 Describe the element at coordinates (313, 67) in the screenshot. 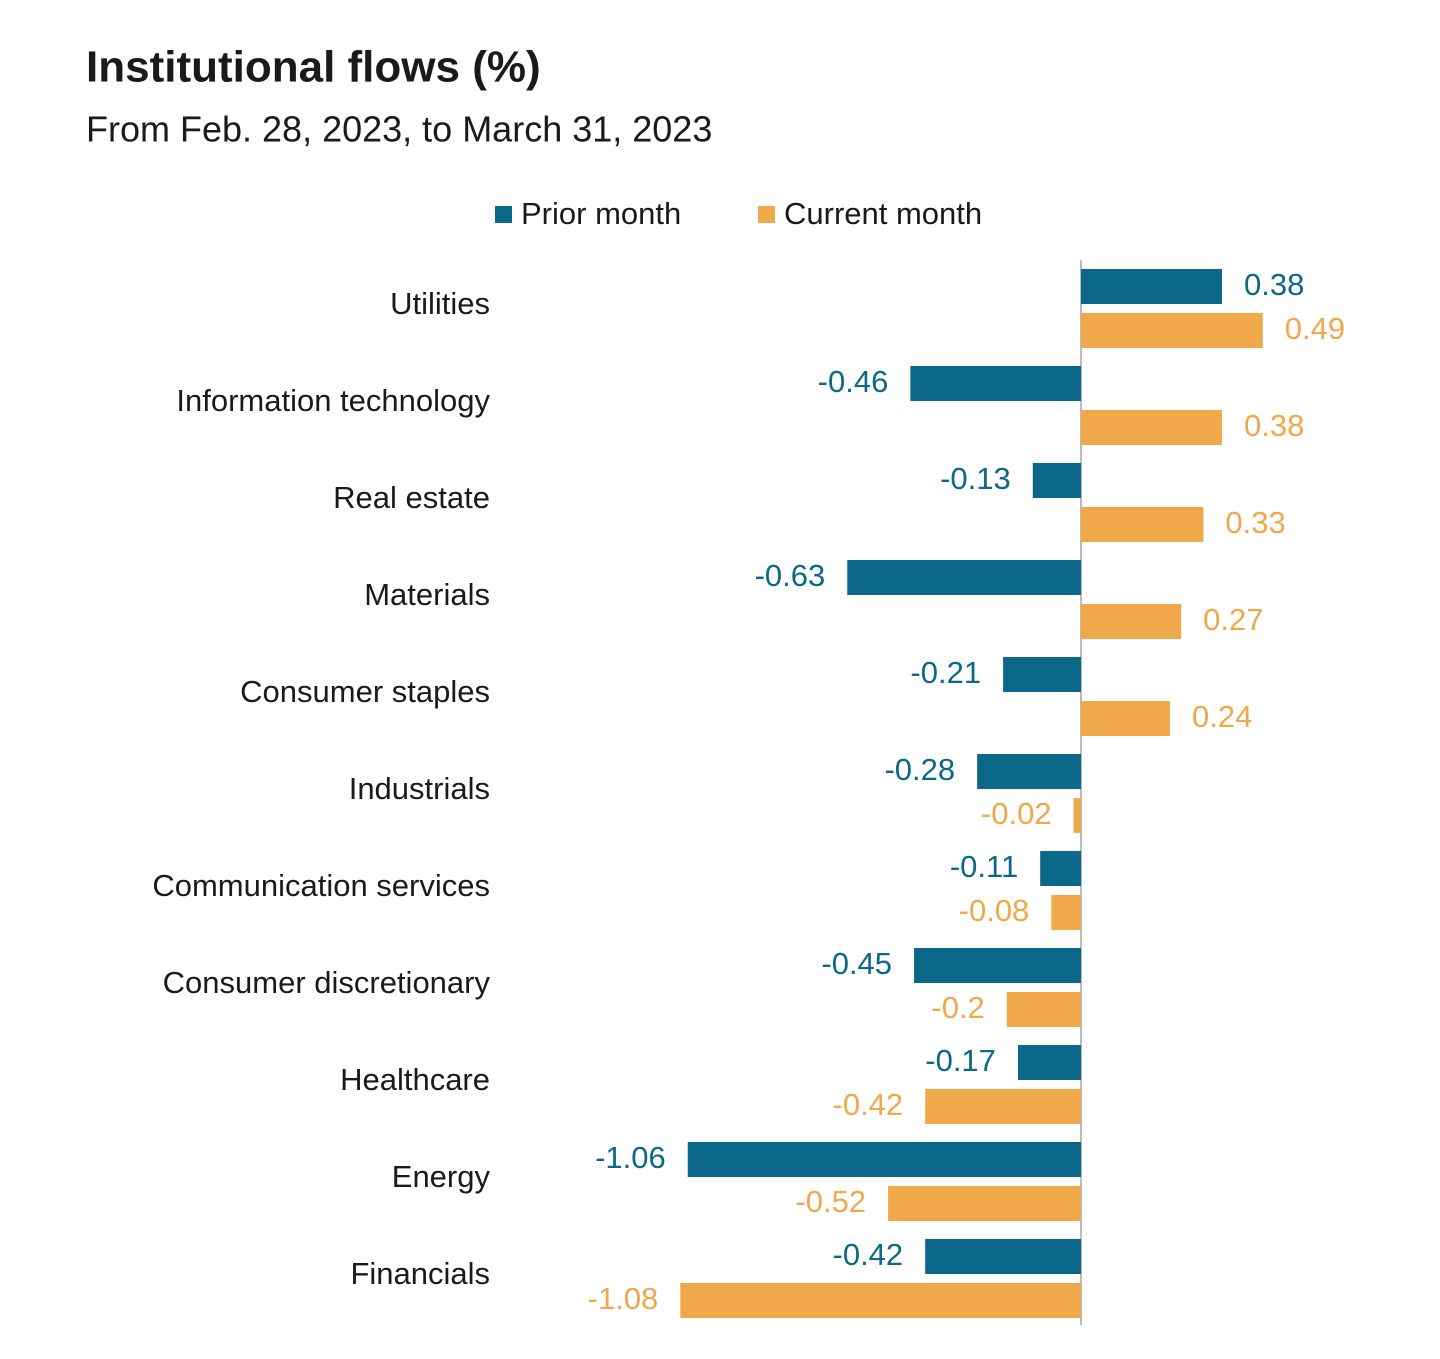

I see `chart-title: Institutional flows (%)` at that location.